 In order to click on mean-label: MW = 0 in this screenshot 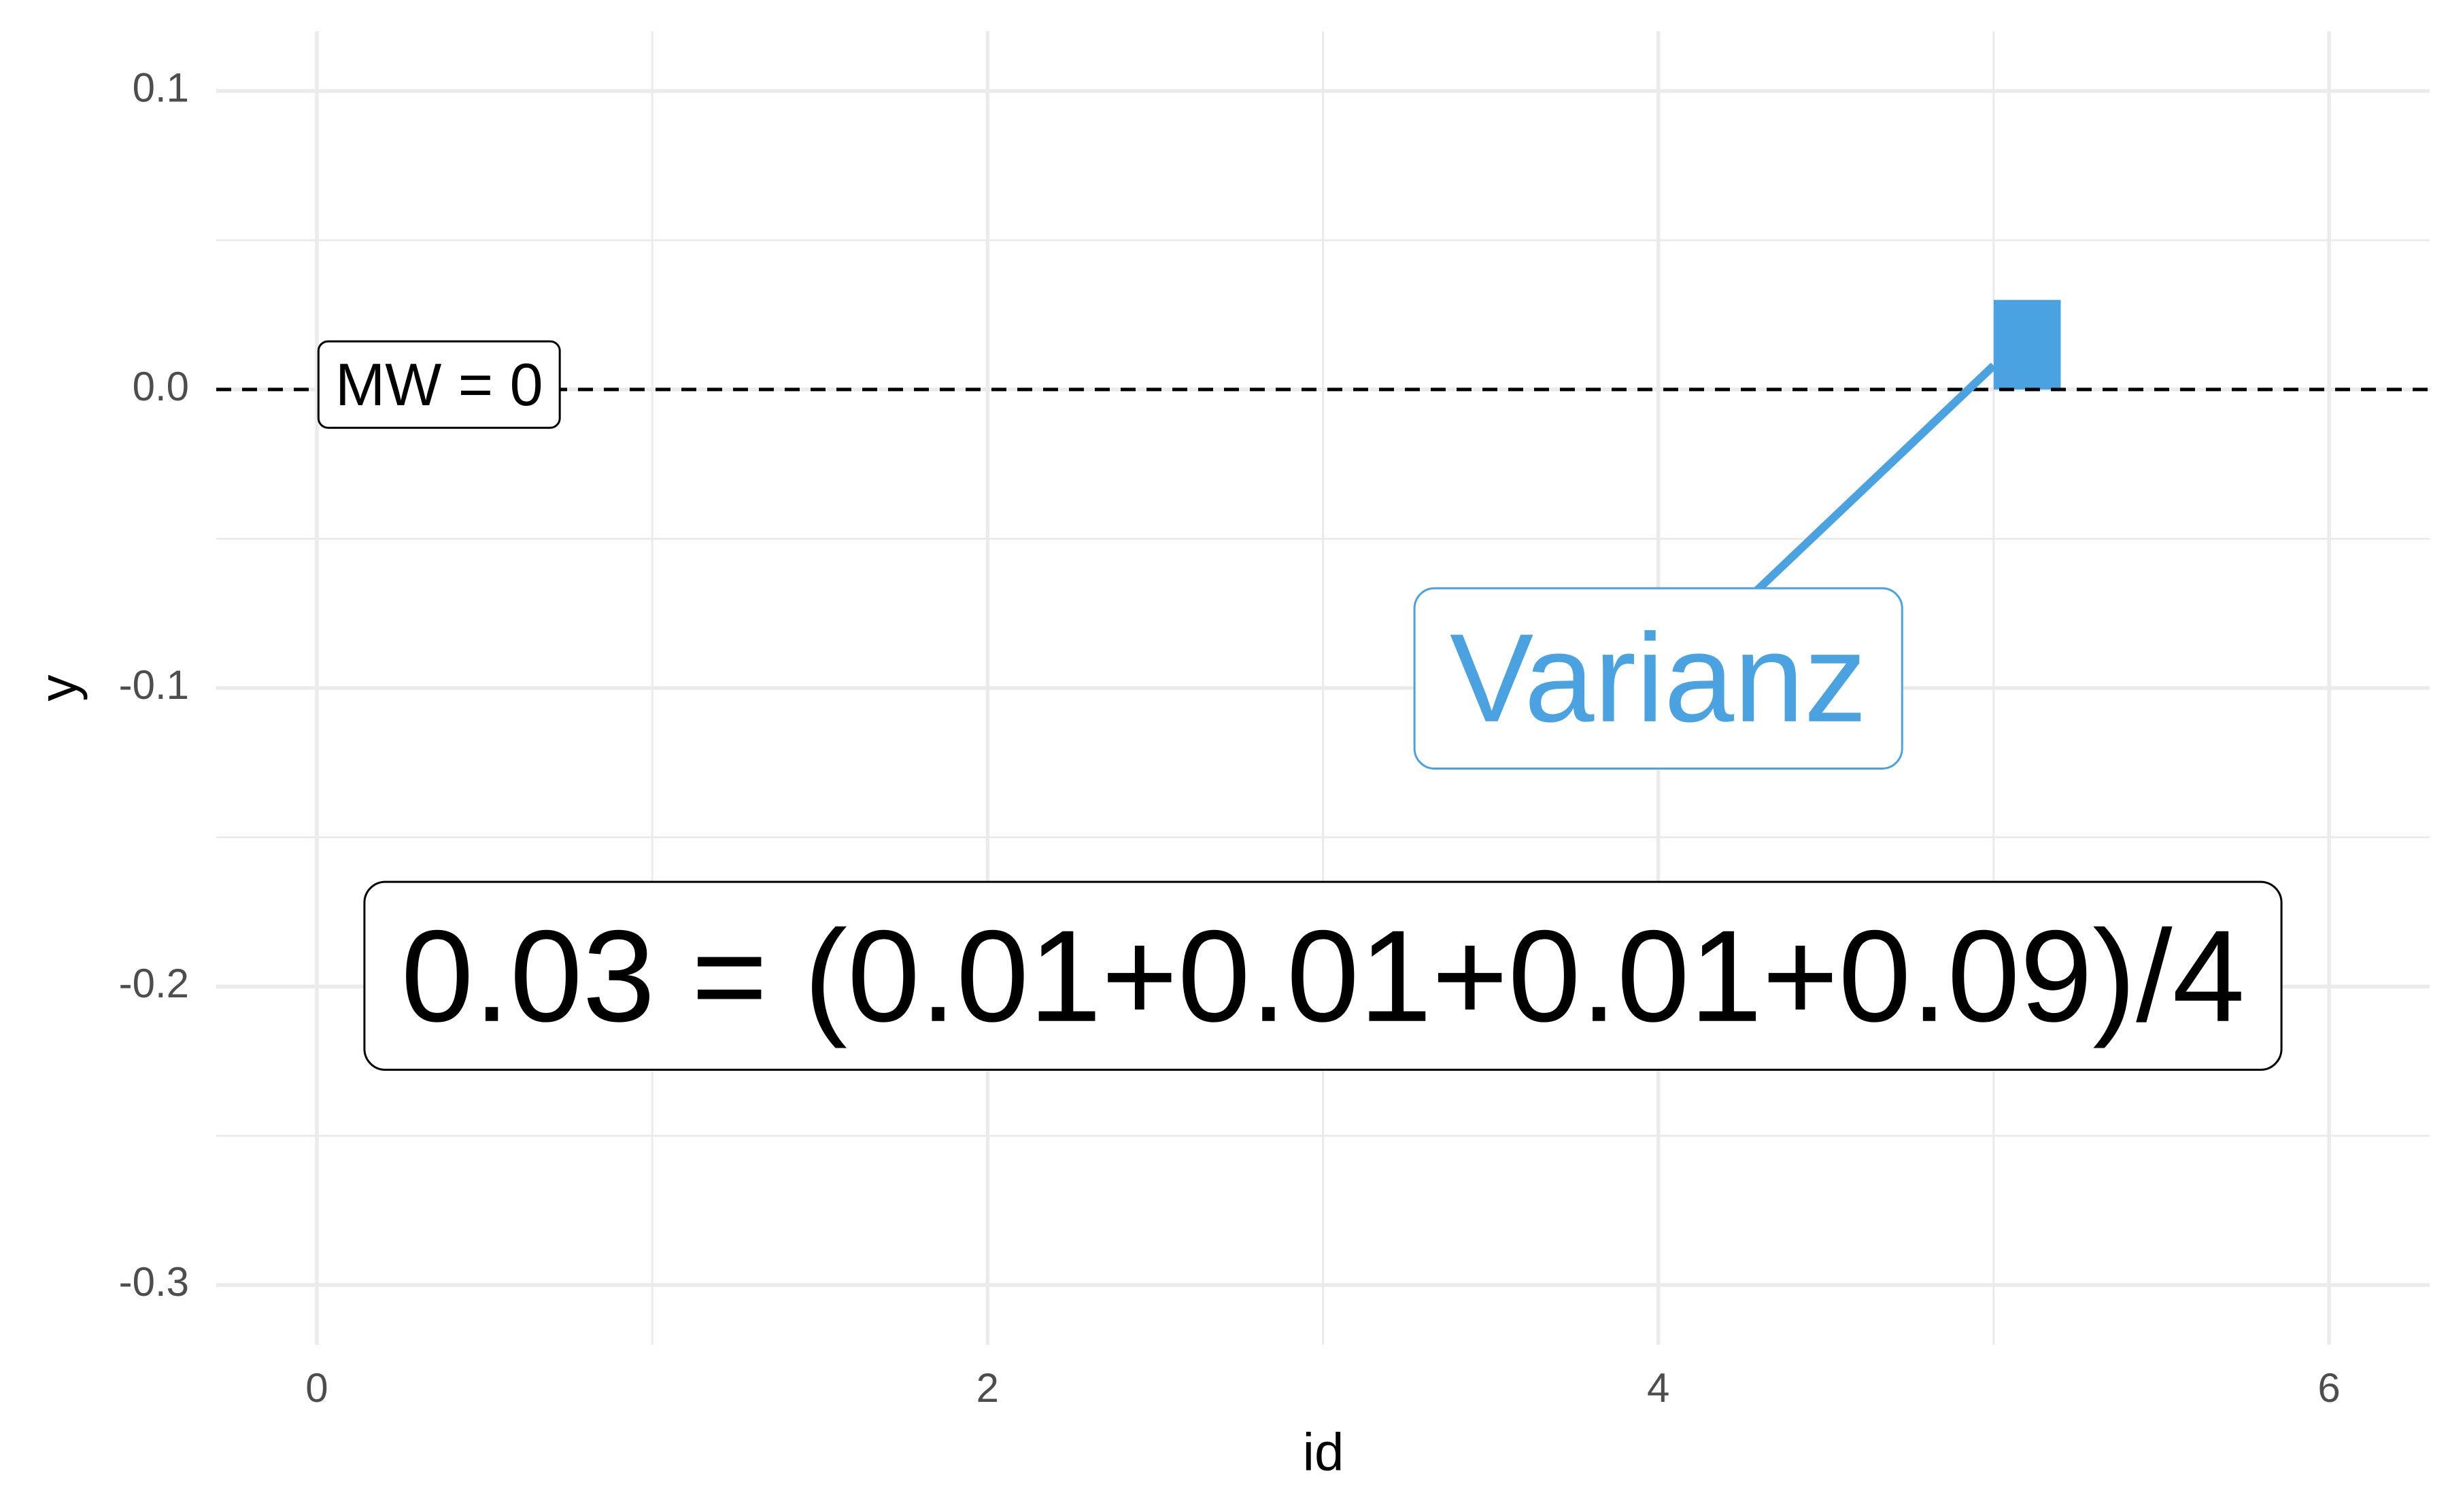, I will do `click(439, 384)`.